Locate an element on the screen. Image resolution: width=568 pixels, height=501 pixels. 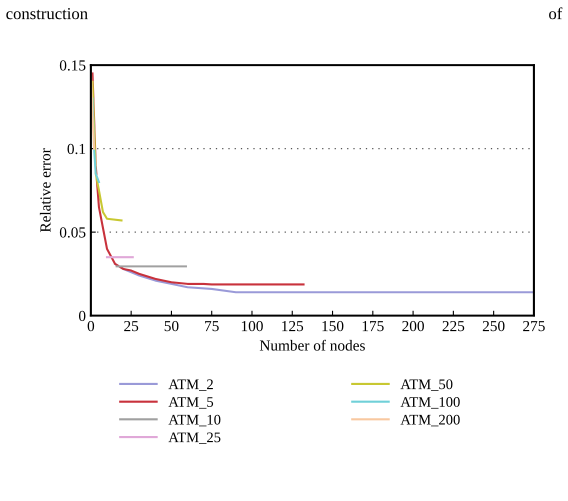
x-tick-label: 75 is located at coordinates (212, 326).